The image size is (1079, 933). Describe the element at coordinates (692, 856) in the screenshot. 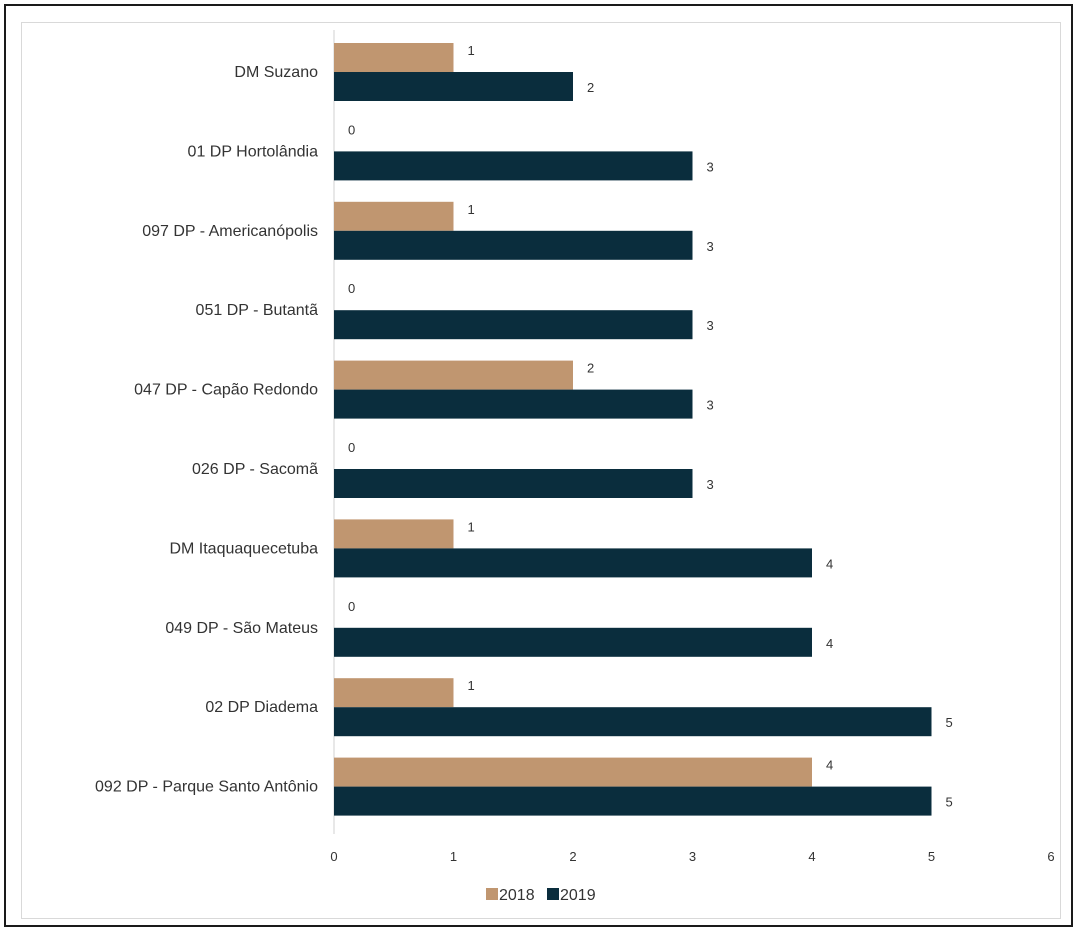

I see `x-tick-label: 3` at that location.